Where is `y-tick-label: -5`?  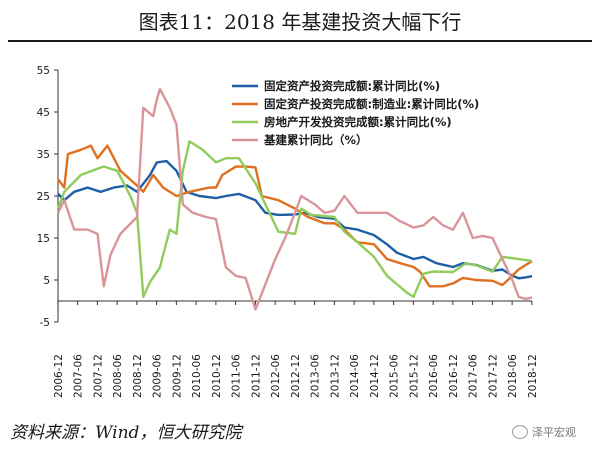
y-tick-label: -5 is located at coordinates (45, 323).